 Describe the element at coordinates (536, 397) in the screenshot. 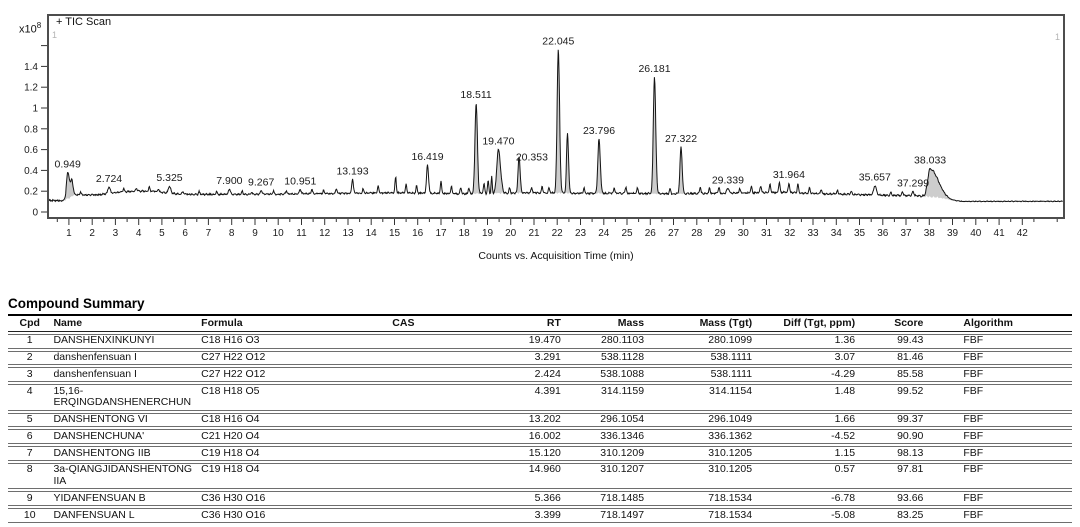

I see `cell-rt: 4.391` at that location.